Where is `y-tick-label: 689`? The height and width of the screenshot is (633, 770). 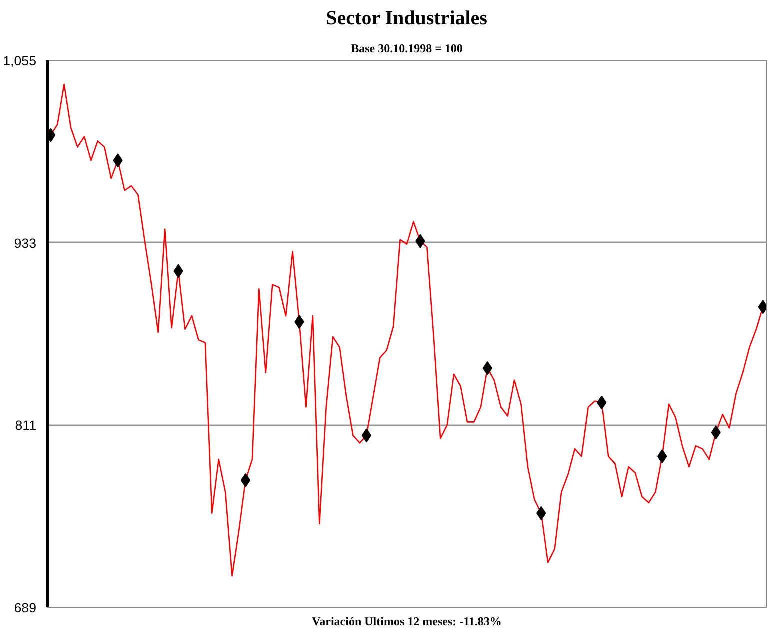
y-tick-label: 689 is located at coordinates (25, 608).